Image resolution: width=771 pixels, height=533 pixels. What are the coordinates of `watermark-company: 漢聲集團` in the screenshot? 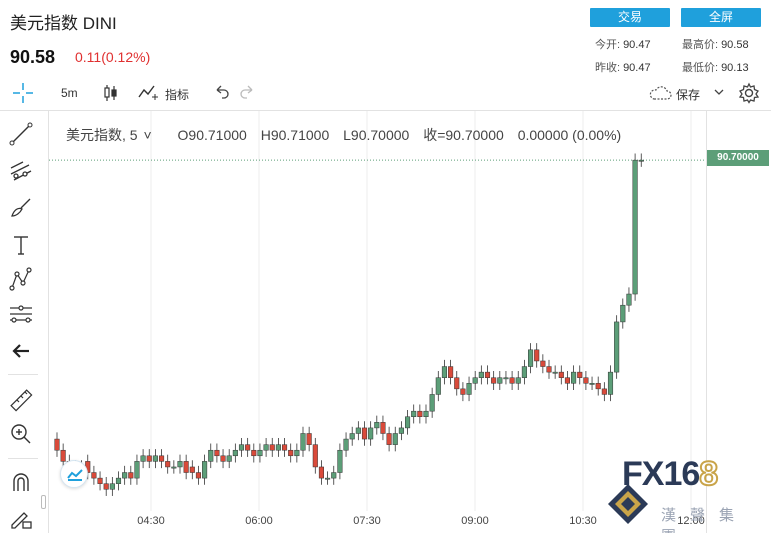 It's located at (705, 520).